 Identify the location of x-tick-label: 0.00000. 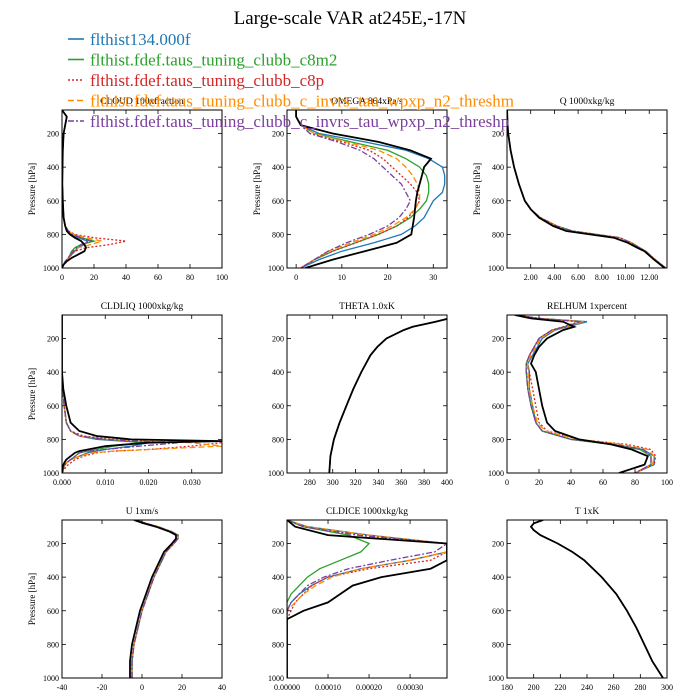
(287, 687).